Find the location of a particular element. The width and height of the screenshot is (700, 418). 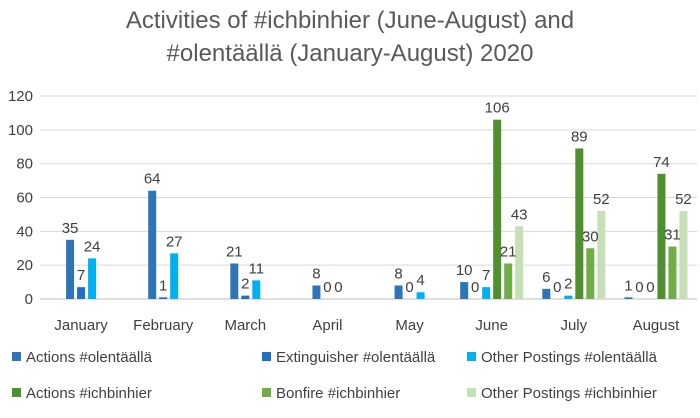

y-tick-label: 80 is located at coordinates (24, 164).